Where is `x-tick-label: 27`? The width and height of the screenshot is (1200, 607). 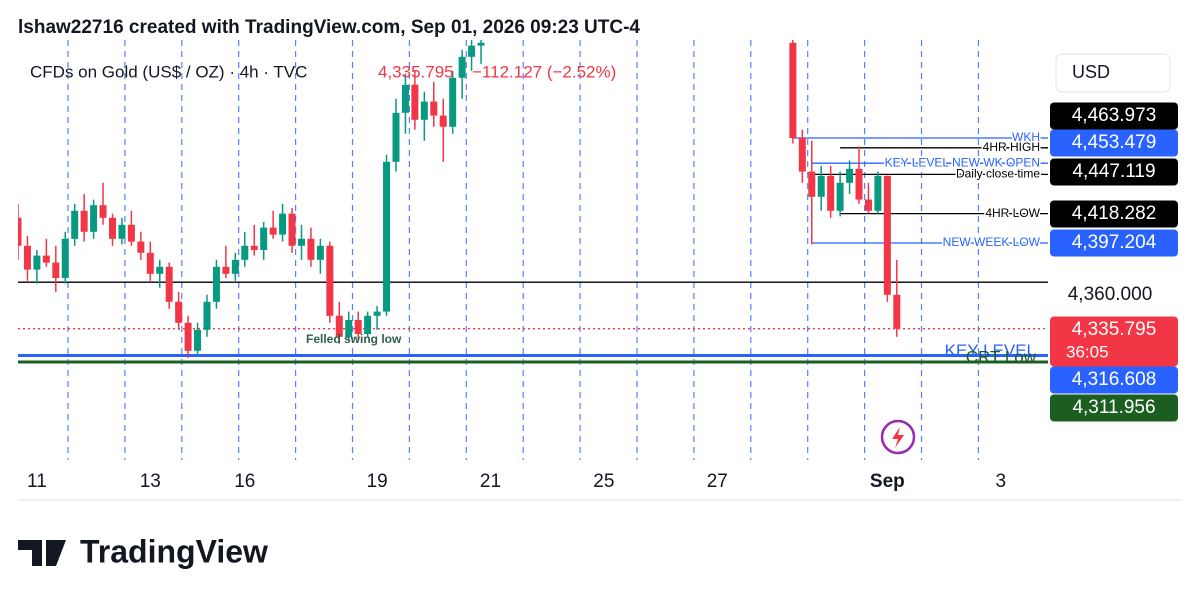
x-tick-label: 27 is located at coordinates (717, 481).